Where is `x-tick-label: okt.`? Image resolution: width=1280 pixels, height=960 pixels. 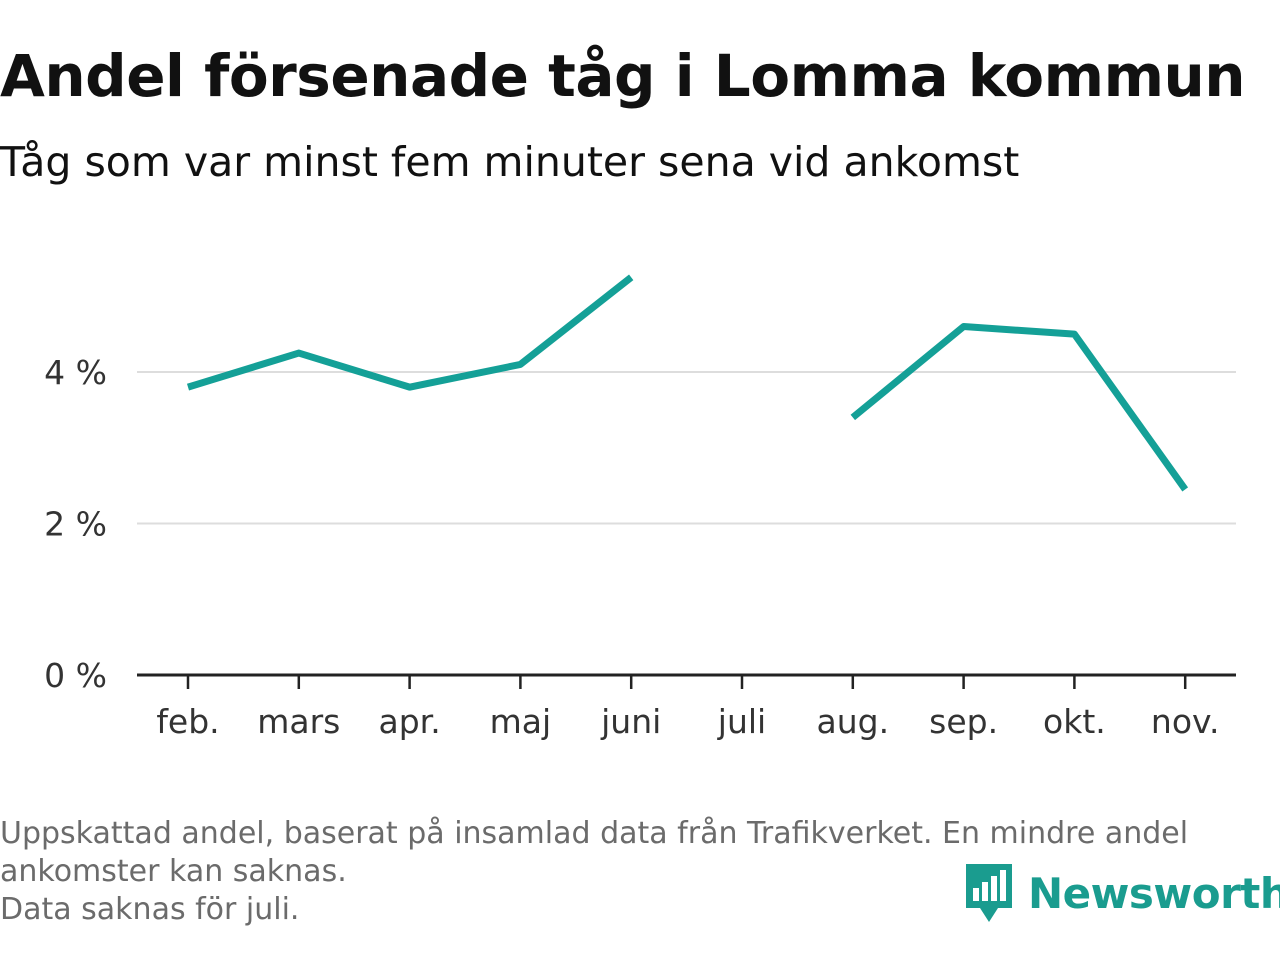
x-tick-label: okt. is located at coordinates (1074, 721).